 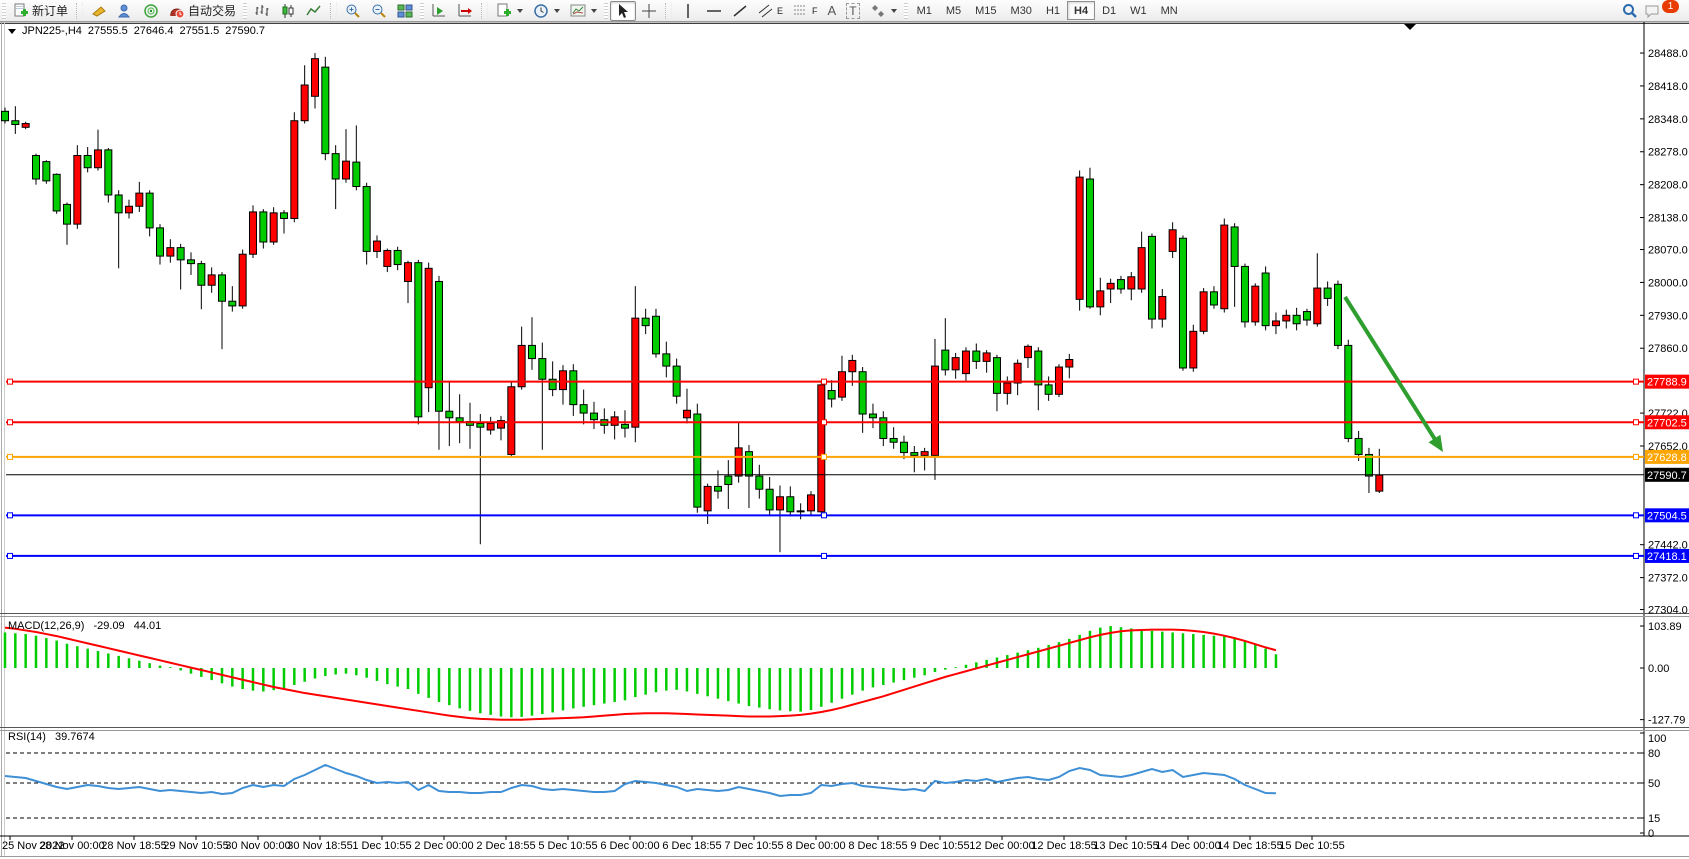 What do you see at coordinates (1052, 10) in the screenshot?
I see `timeframe-h1: H1` at bounding box center [1052, 10].